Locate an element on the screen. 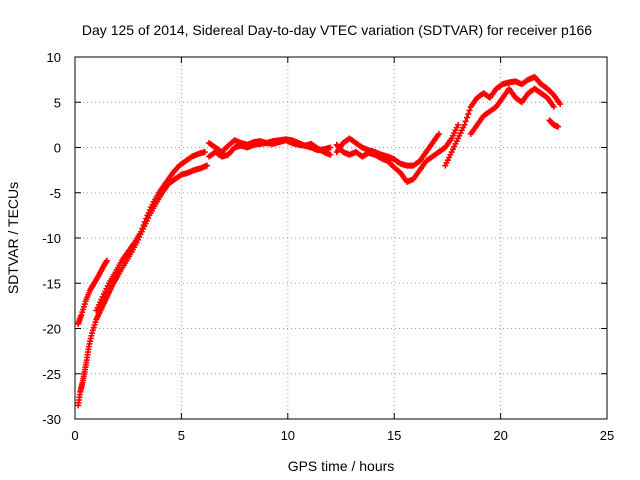 This screenshot has height=480, width=640. y-tick-label: 10 is located at coordinates (54, 57).